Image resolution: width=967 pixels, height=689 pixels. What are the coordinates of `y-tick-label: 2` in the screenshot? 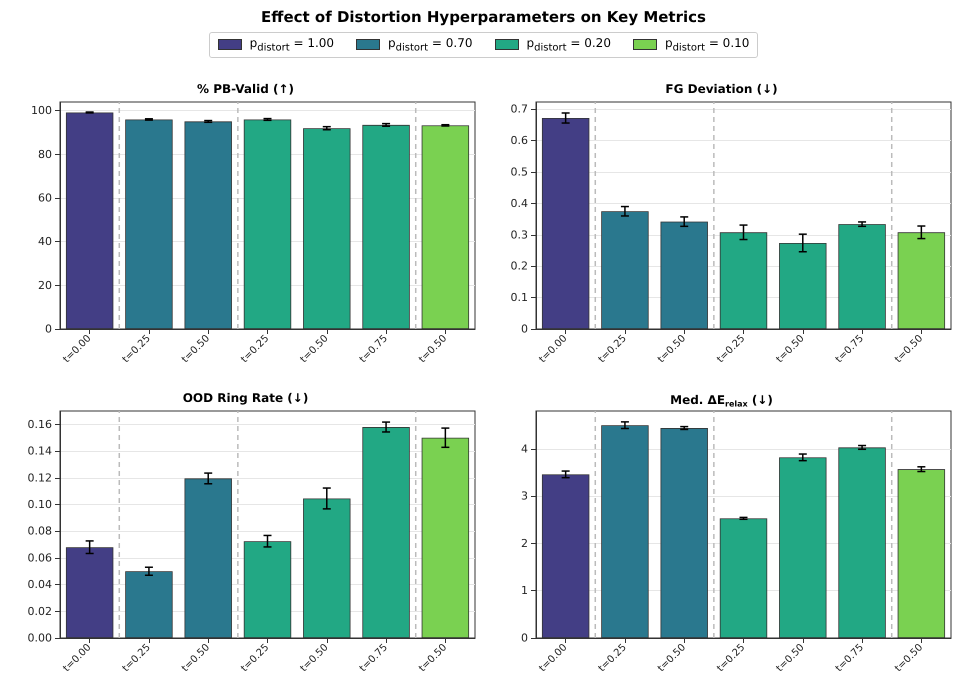 It's located at (524, 543).